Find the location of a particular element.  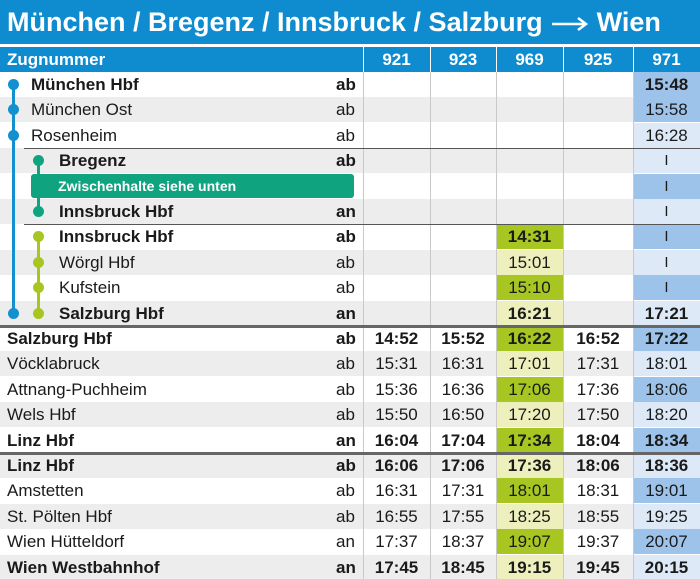

time-cell: 16:28 is located at coordinates (666, 135).